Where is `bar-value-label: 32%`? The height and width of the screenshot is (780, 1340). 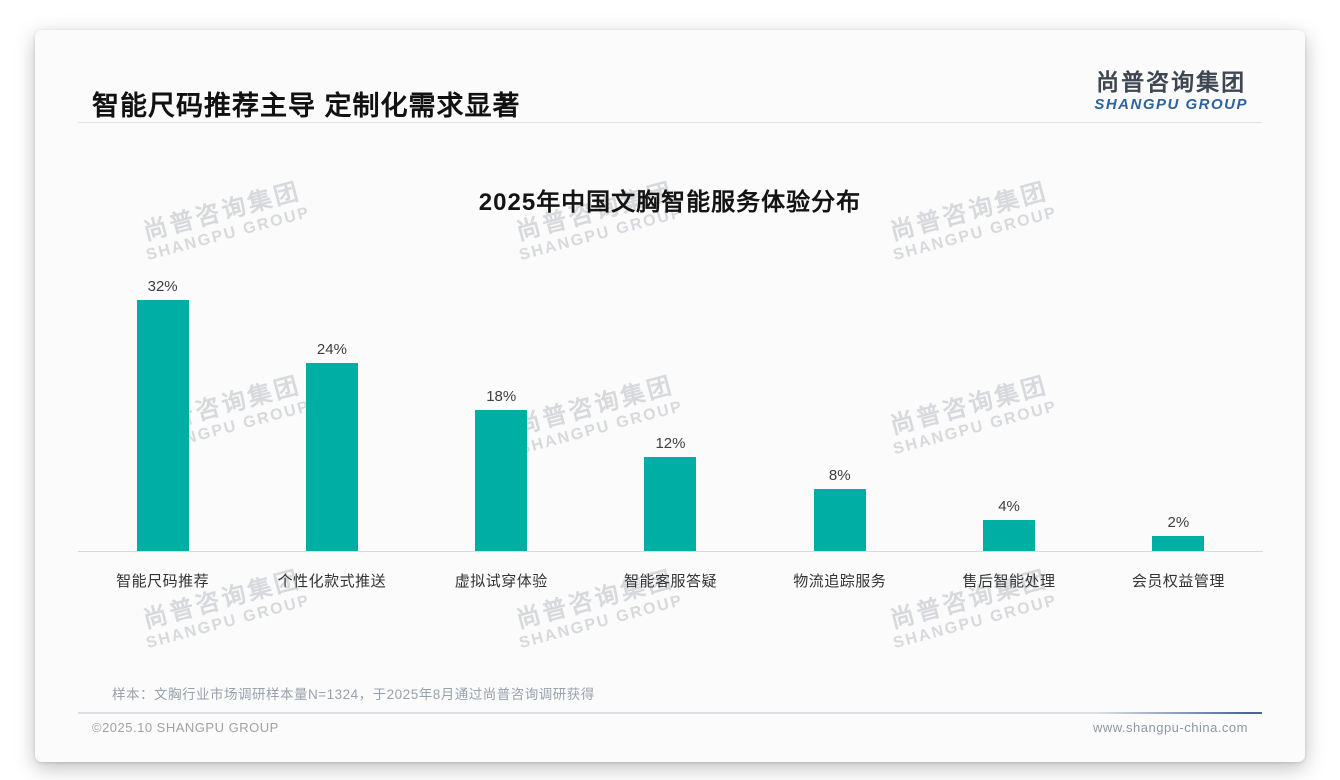
bar-value-label: 32% is located at coordinates (162, 286).